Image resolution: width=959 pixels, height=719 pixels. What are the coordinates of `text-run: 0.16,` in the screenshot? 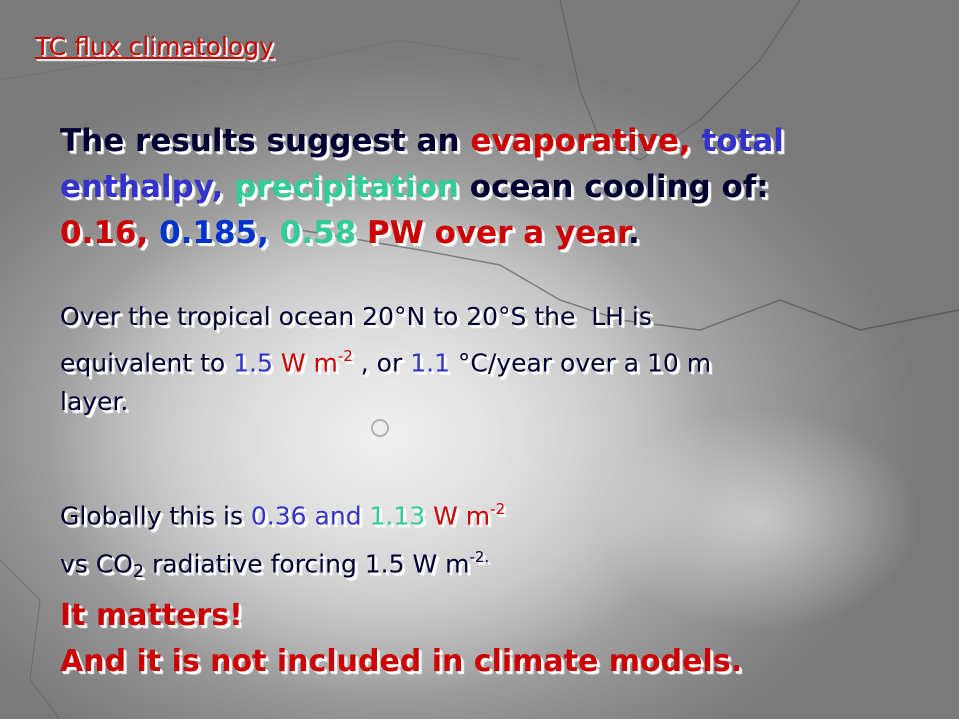 It's located at (110, 233).